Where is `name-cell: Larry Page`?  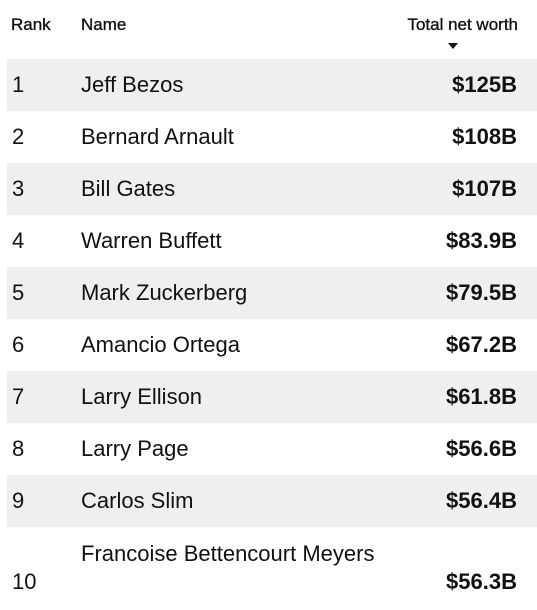 name-cell: Larry Page is located at coordinates (135, 448).